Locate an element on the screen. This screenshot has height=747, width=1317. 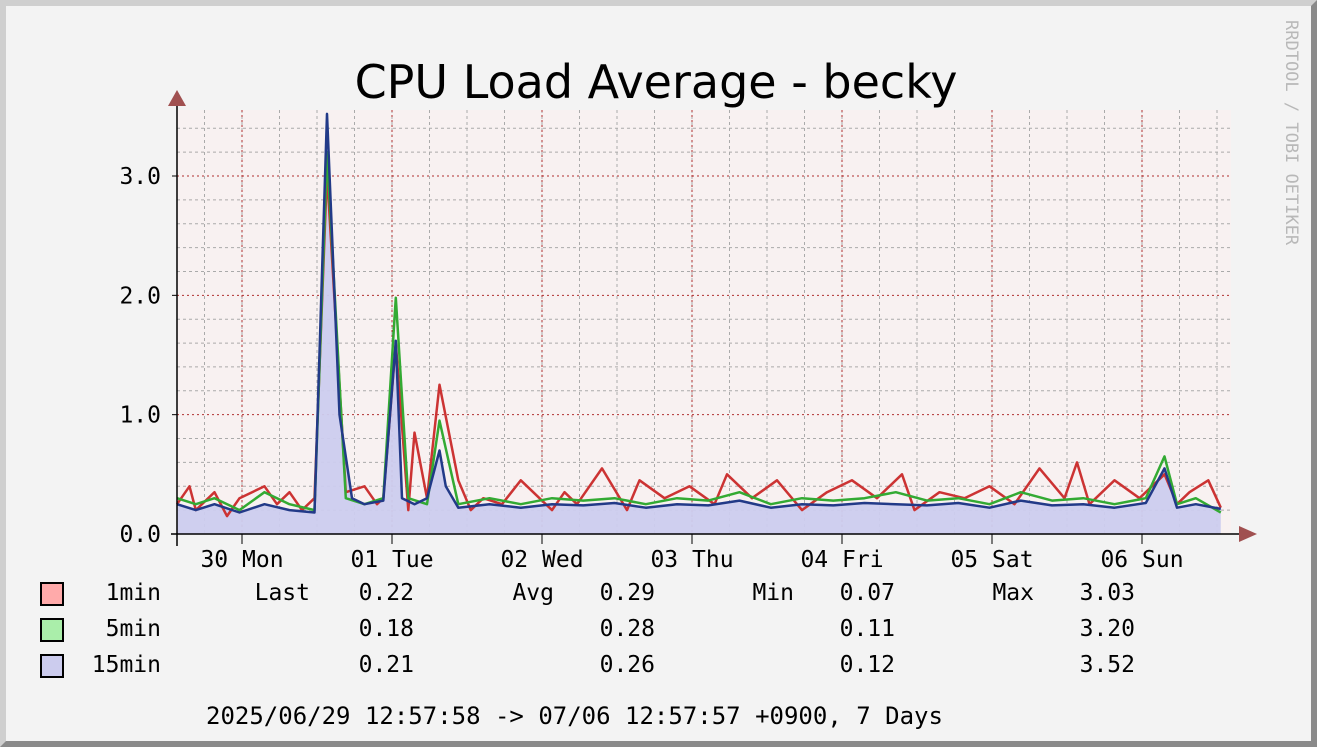
legend-name: 5min is located at coordinates (133, 629).